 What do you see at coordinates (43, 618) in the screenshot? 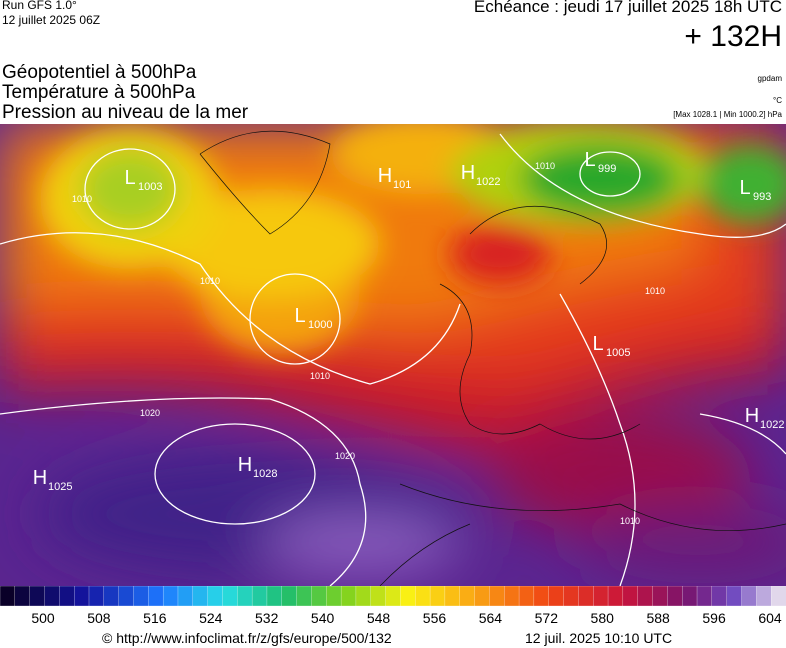
I see `colorbar-label: 500` at bounding box center [43, 618].